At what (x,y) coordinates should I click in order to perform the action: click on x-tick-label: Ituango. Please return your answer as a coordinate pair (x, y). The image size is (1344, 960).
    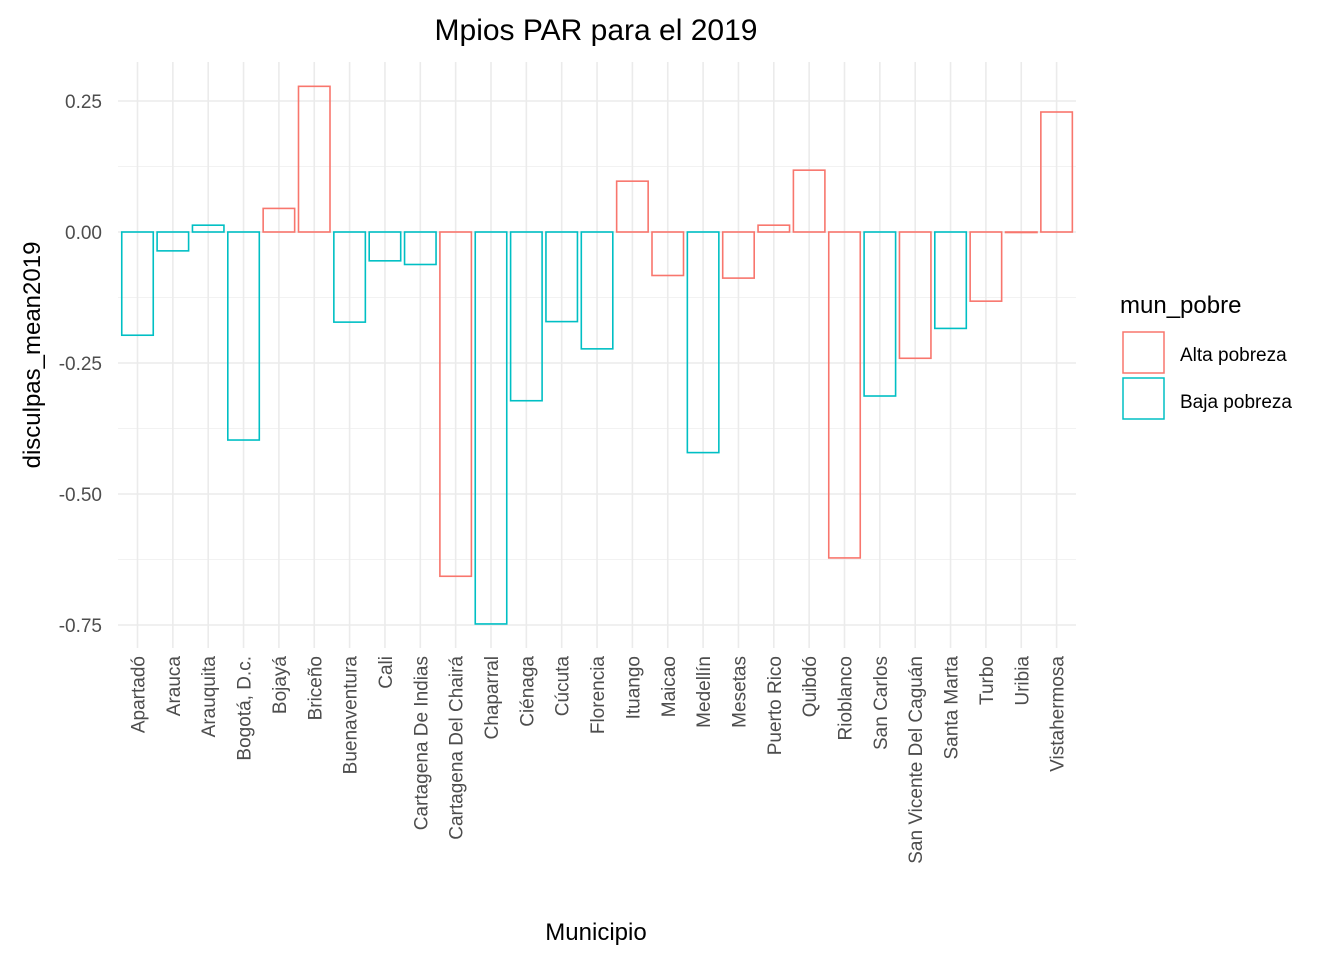
    Looking at the image, I should click on (633, 687).